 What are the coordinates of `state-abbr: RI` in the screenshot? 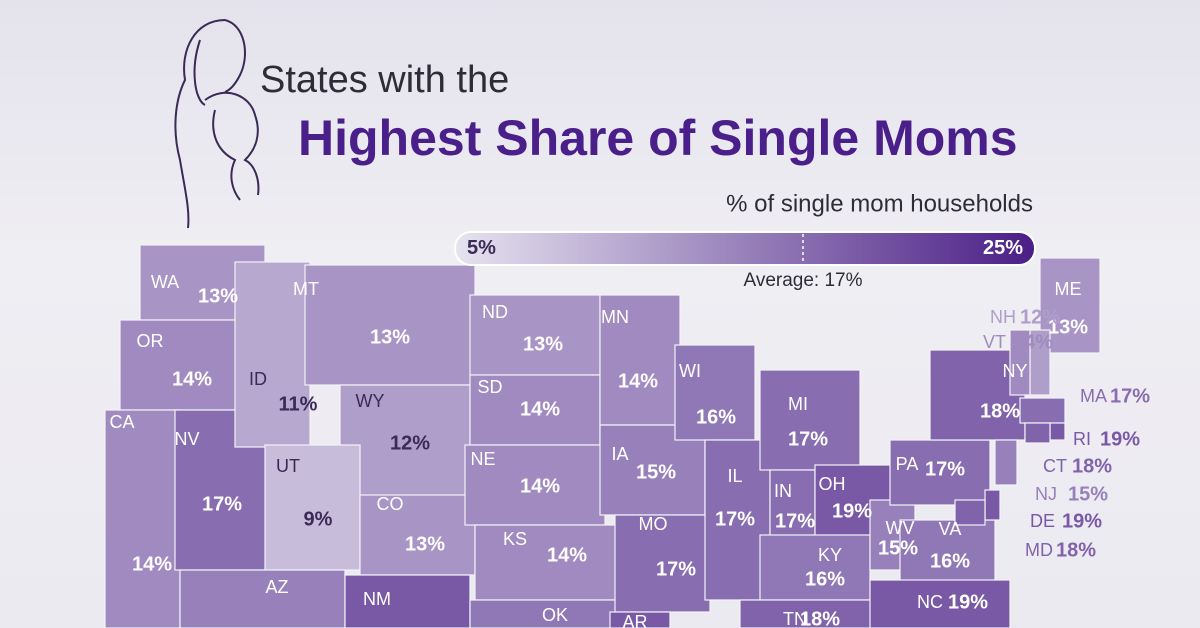 It's located at (1082, 439).